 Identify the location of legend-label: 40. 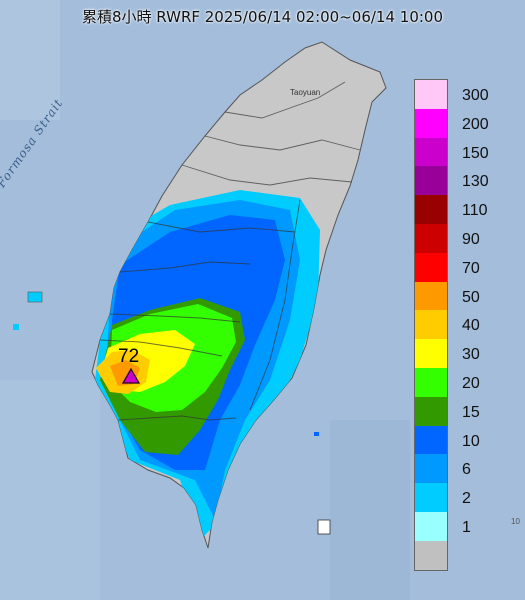
(471, 326).